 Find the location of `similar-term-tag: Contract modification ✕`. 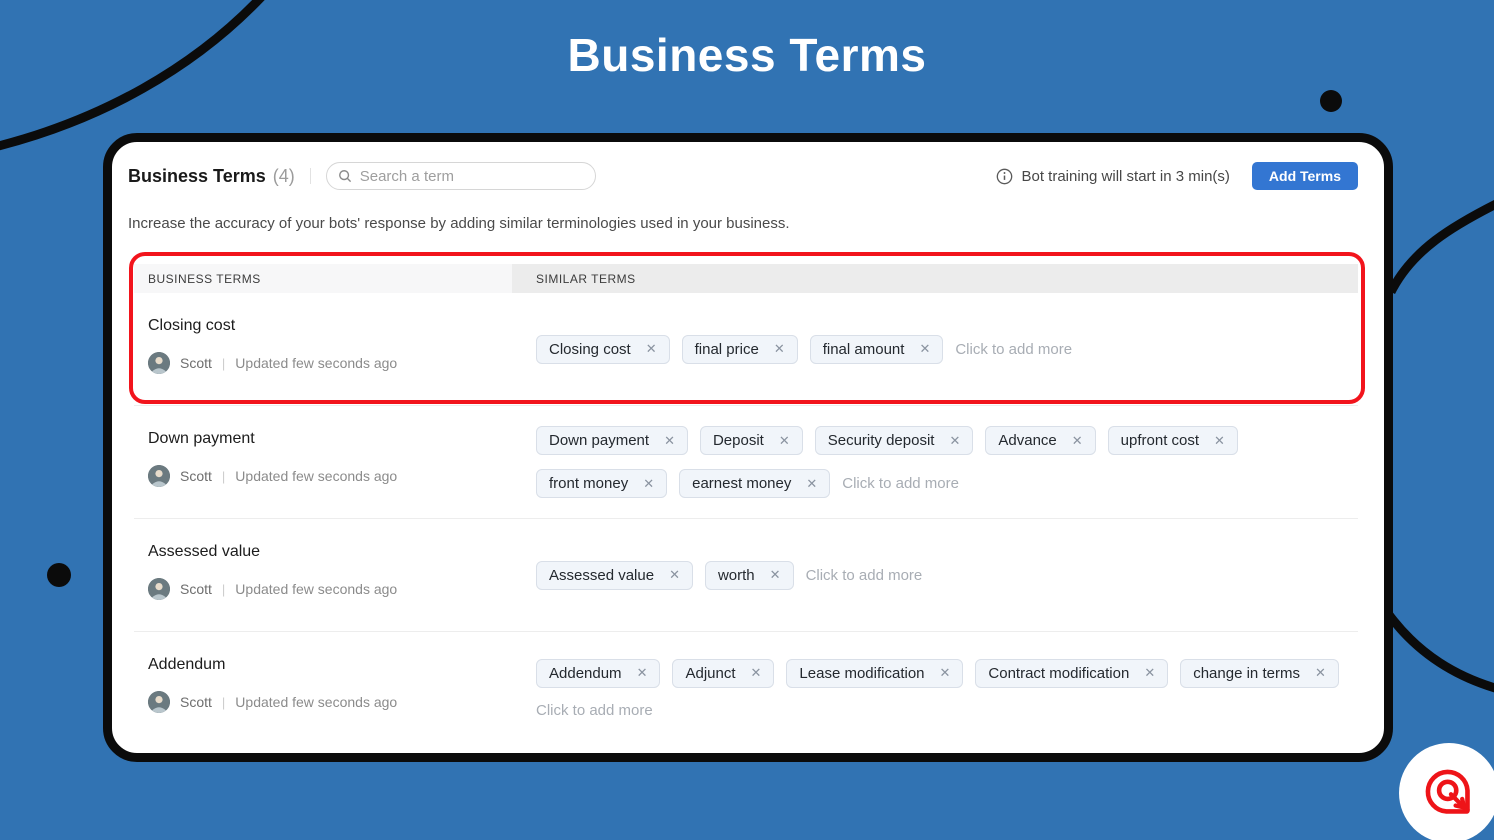

similar-term-tag: Contract modification ✕ is located at coordinates (1072, 673).